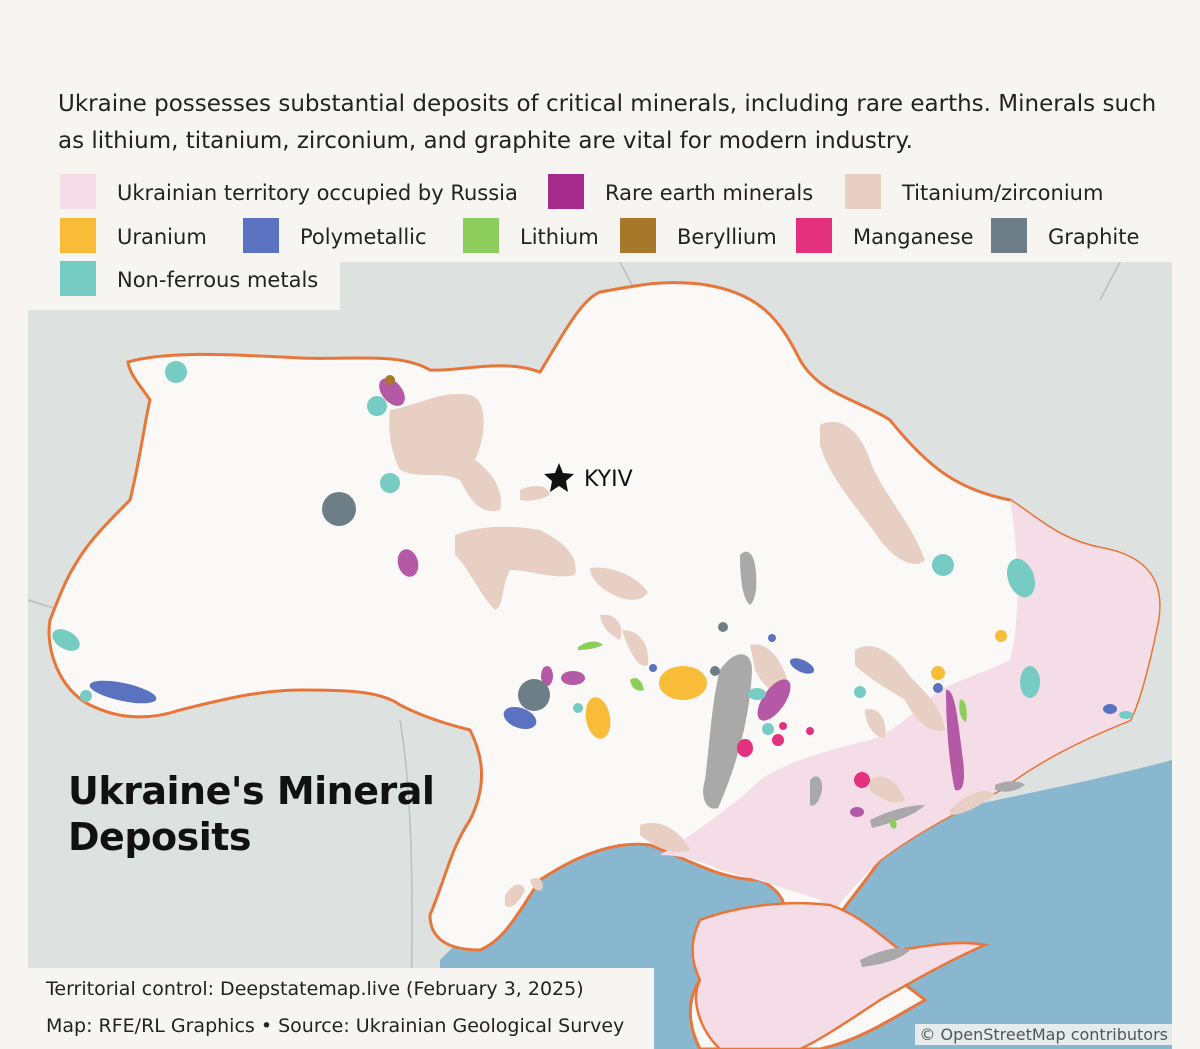  Describe the element at coordinates (78, 278) in the screenshot. I see `legend-swatch-non-ferrous-metals` at that location.